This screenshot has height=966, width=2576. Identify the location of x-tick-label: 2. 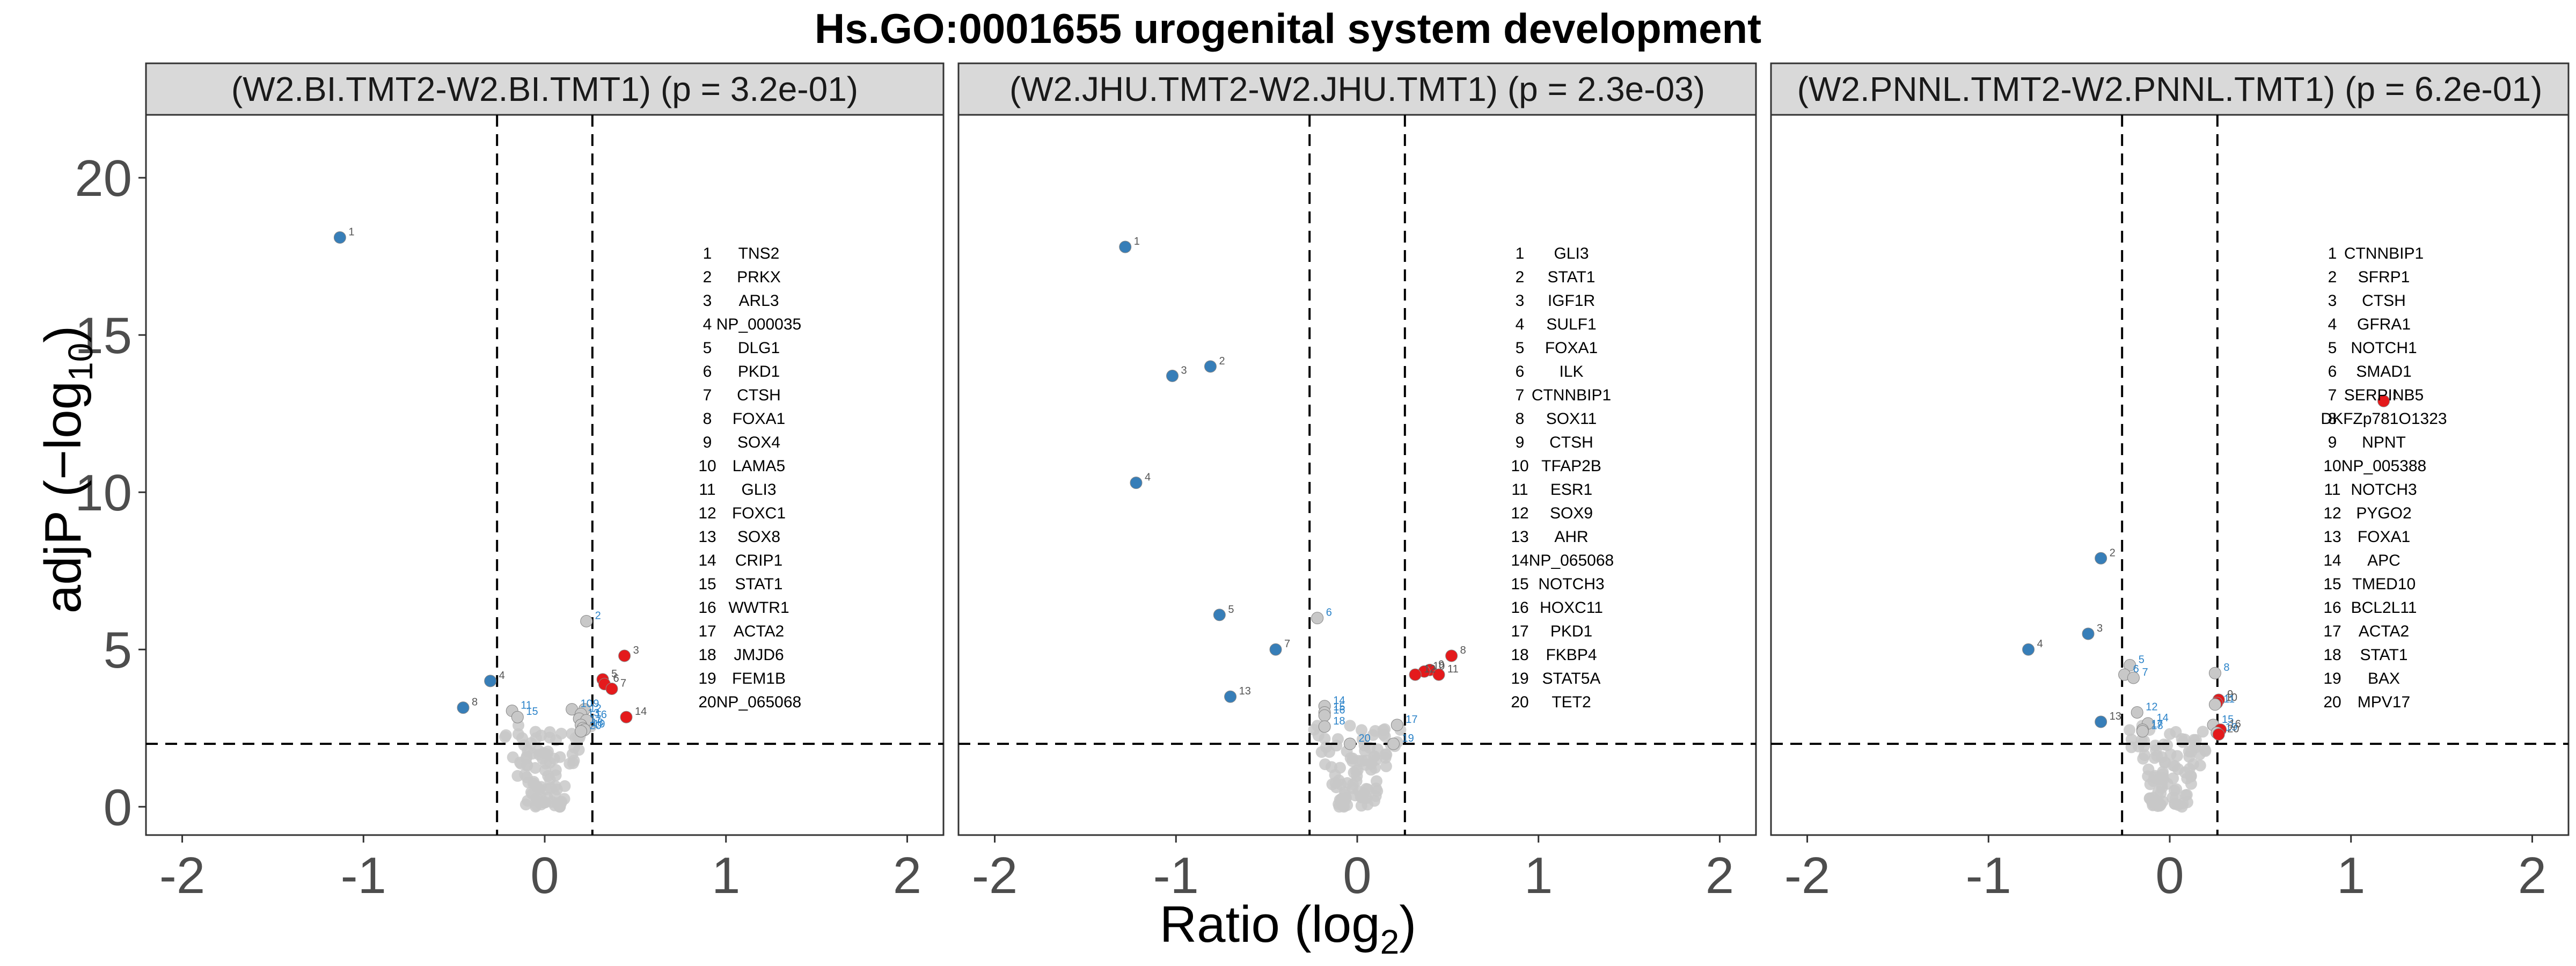
(1720, 875).